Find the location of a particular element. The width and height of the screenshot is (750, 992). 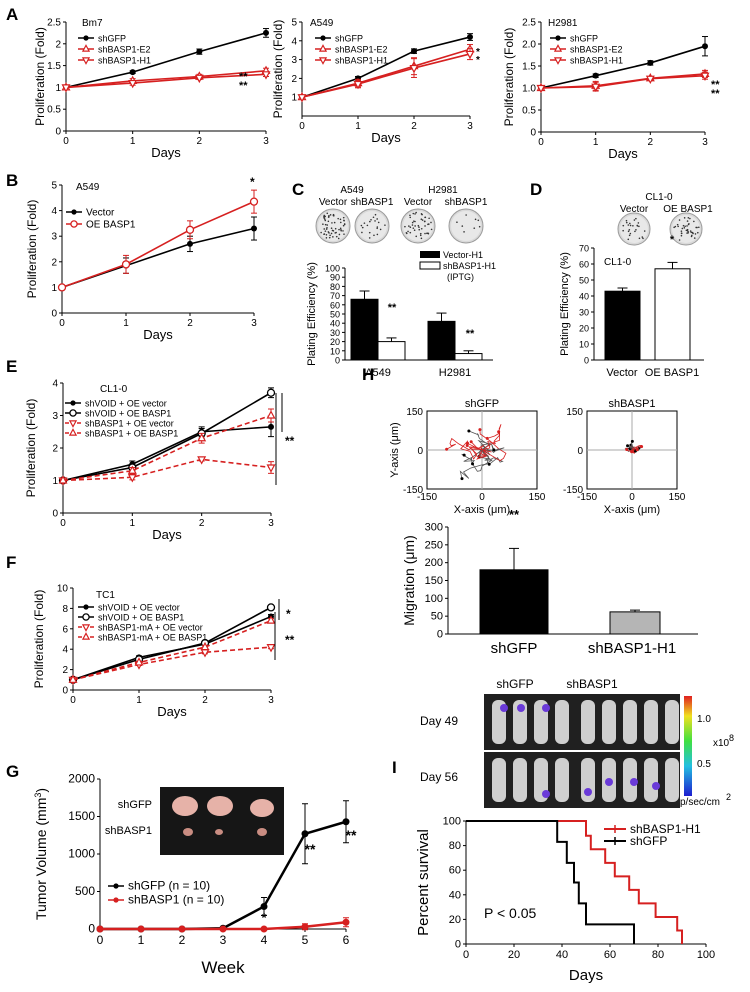

bar is located at coordinates (672, 314).